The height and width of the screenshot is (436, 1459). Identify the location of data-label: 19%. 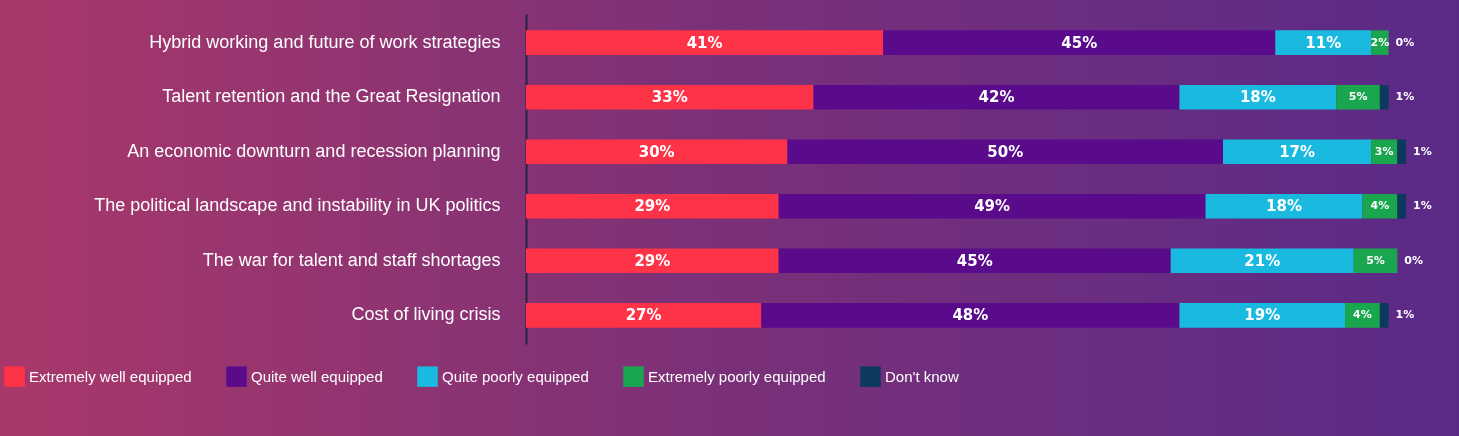
(1262, 315).